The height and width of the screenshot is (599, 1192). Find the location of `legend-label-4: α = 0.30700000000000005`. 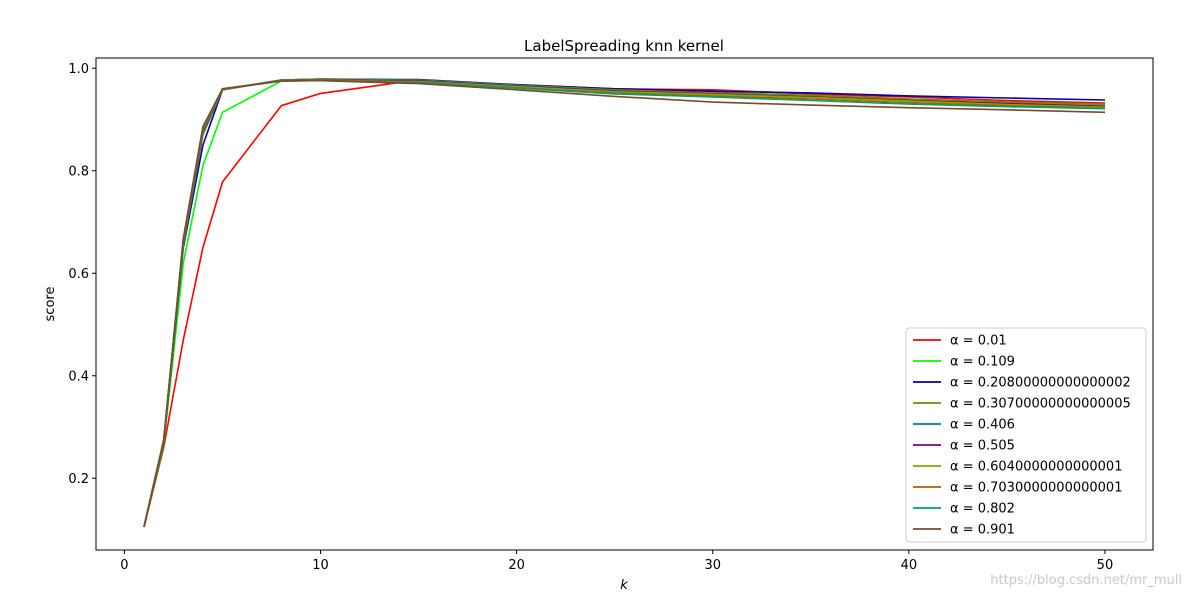

legend-label-4: α = 0.30700000000000005 is located at coordinates (1040, 404).